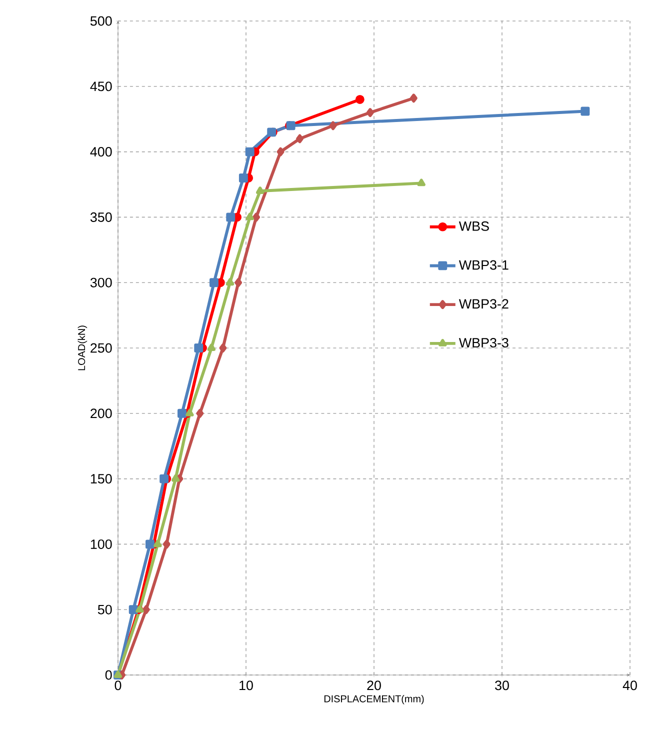  What do you see at coordinates (101, 413) in the screenshot?
I see `y-tick-label: 200` at bounding box center [101, 413].